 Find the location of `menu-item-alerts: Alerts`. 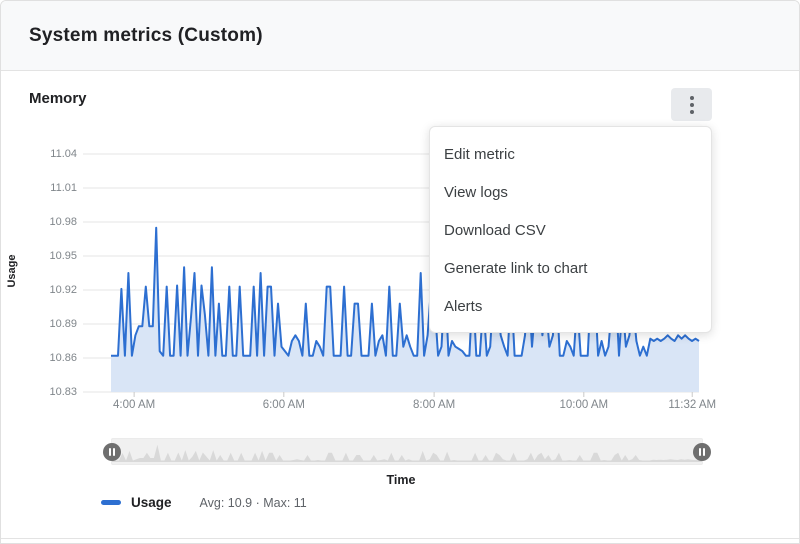

menu-item-alerts: Alerts is located at coordinates (463, 306).